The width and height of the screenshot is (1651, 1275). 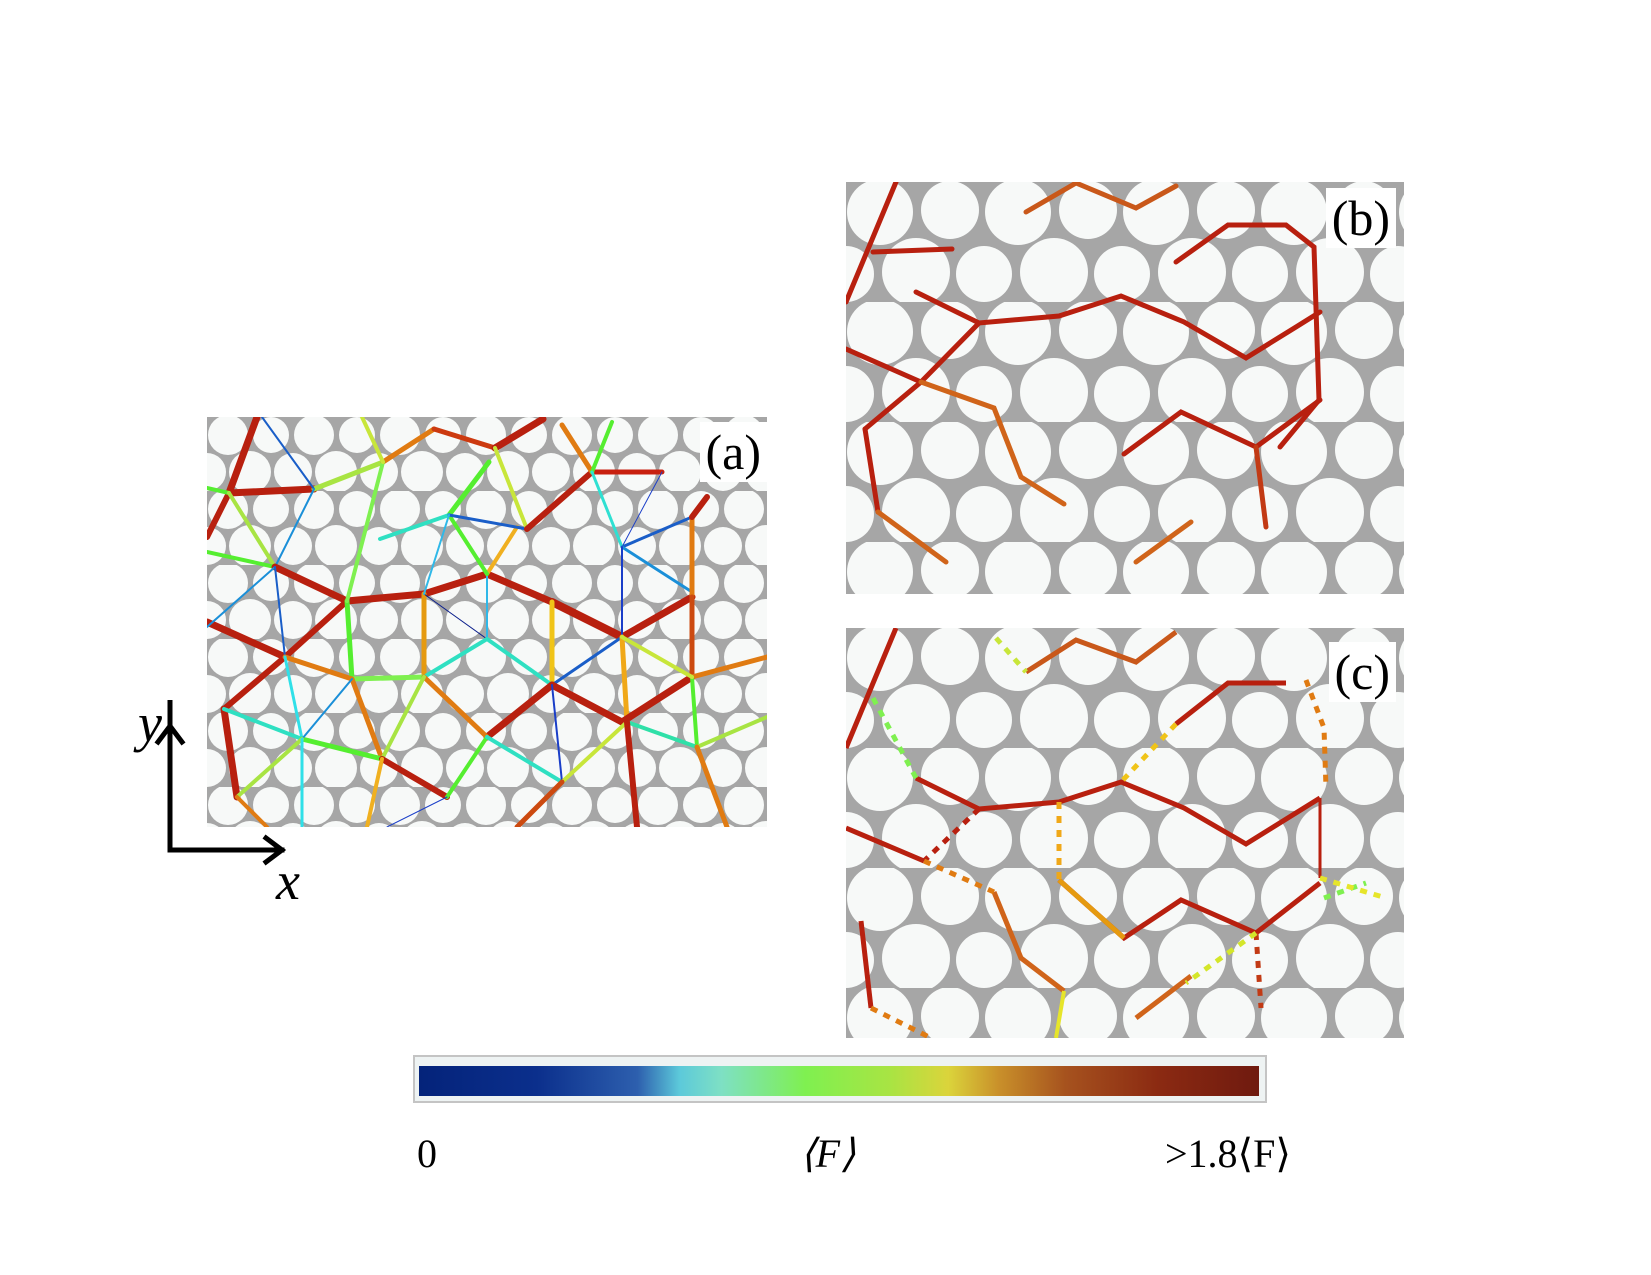 I want to click on colorbar-tick-max: >1.8⟨F⟩, so click(x=1228, y=1153).